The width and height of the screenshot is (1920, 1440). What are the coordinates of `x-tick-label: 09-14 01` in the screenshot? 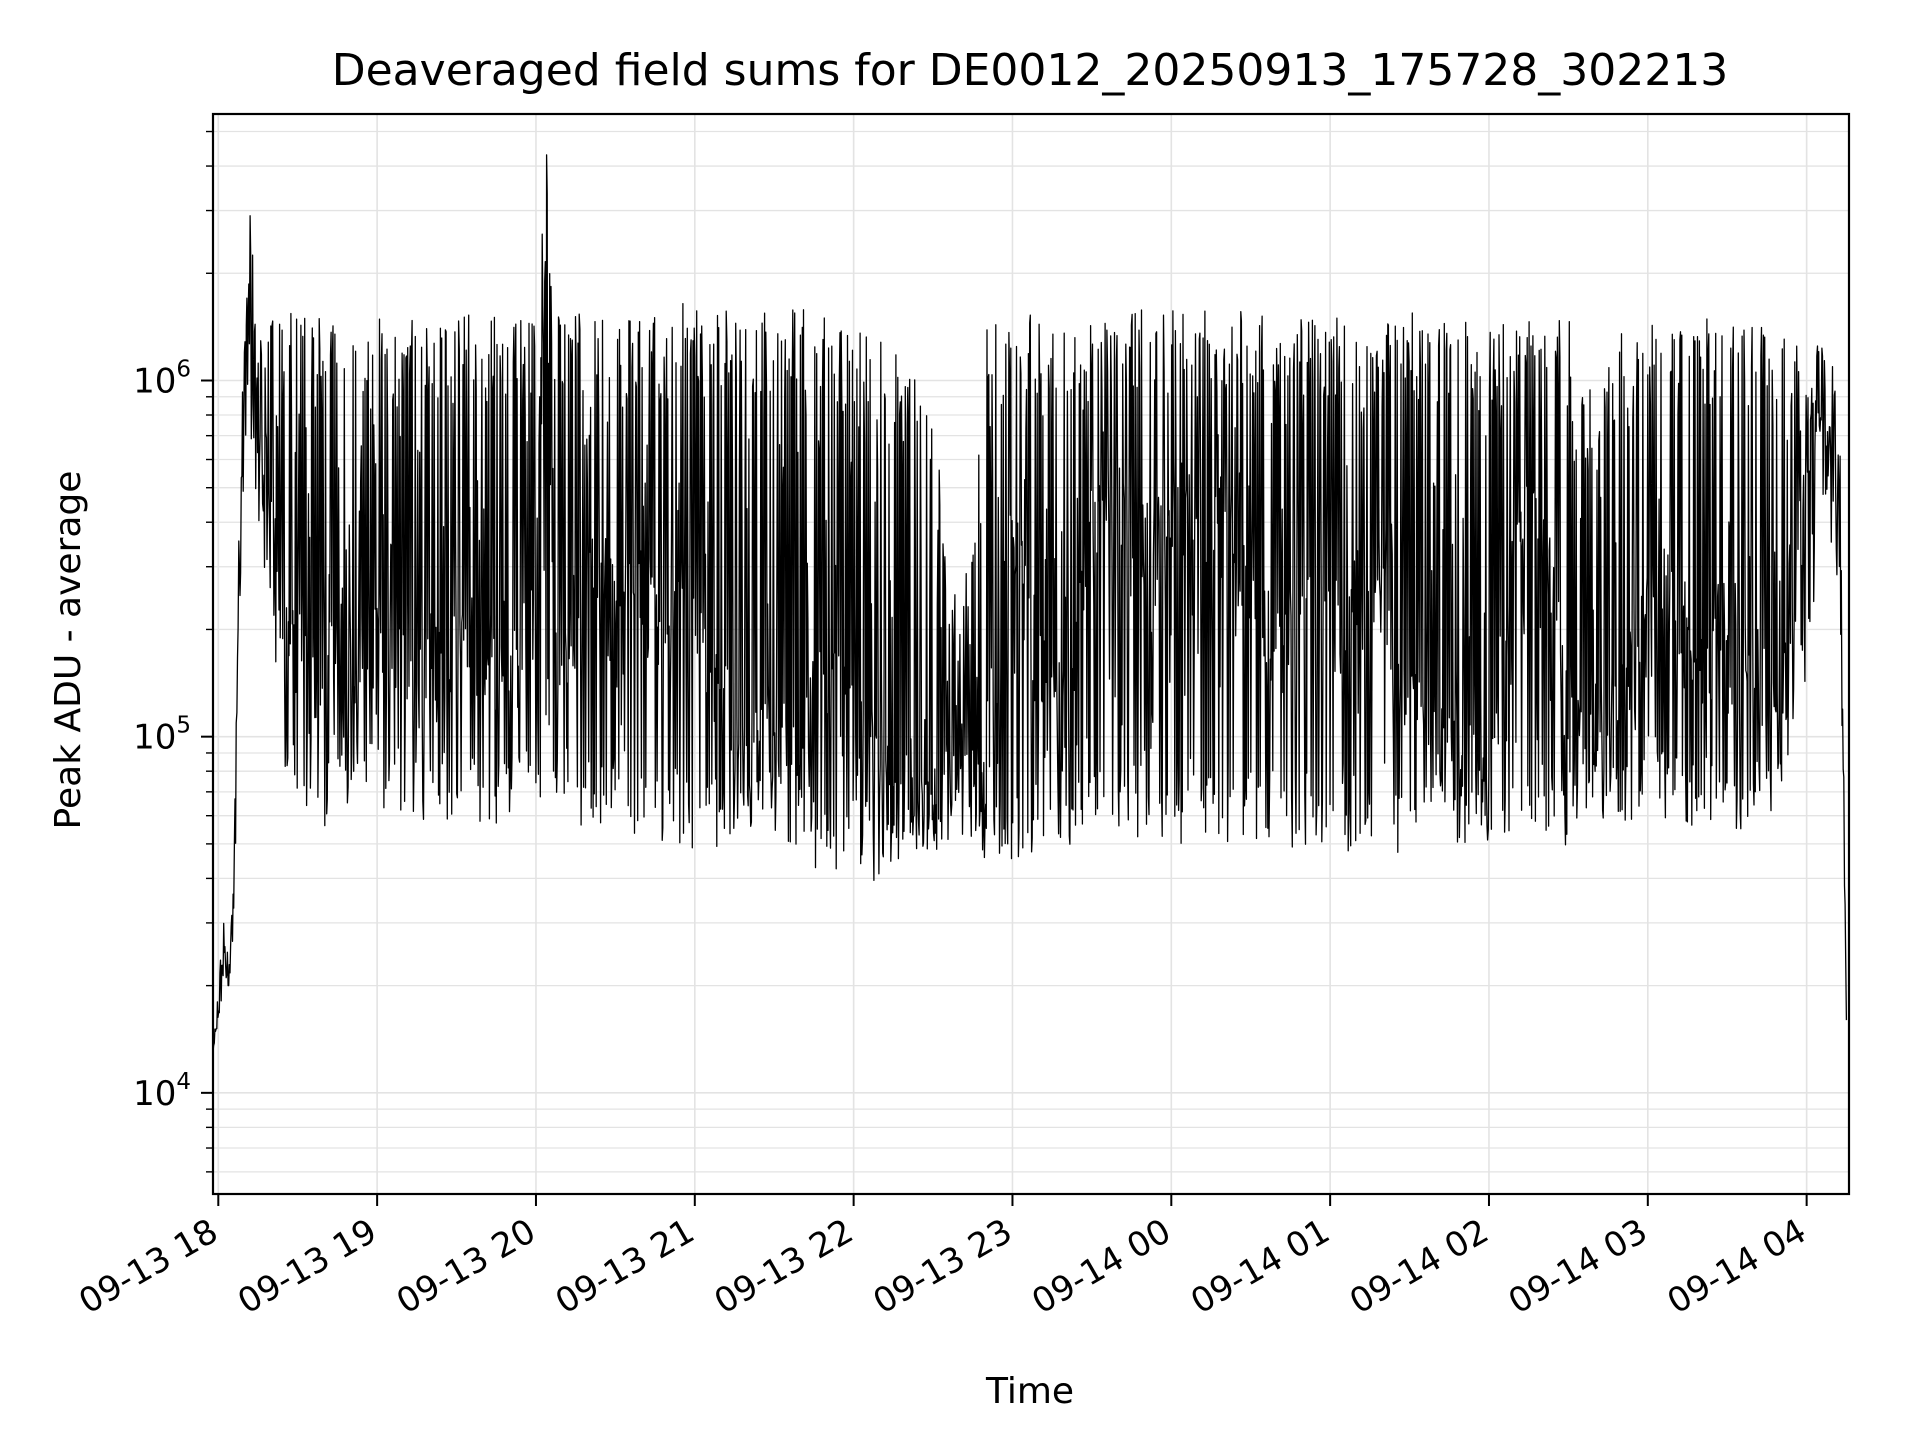 It's located at (1260, 1266).